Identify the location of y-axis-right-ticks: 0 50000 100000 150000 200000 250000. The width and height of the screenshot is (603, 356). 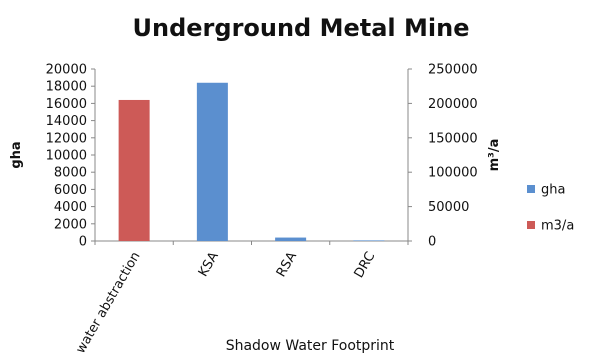
(443, 156).